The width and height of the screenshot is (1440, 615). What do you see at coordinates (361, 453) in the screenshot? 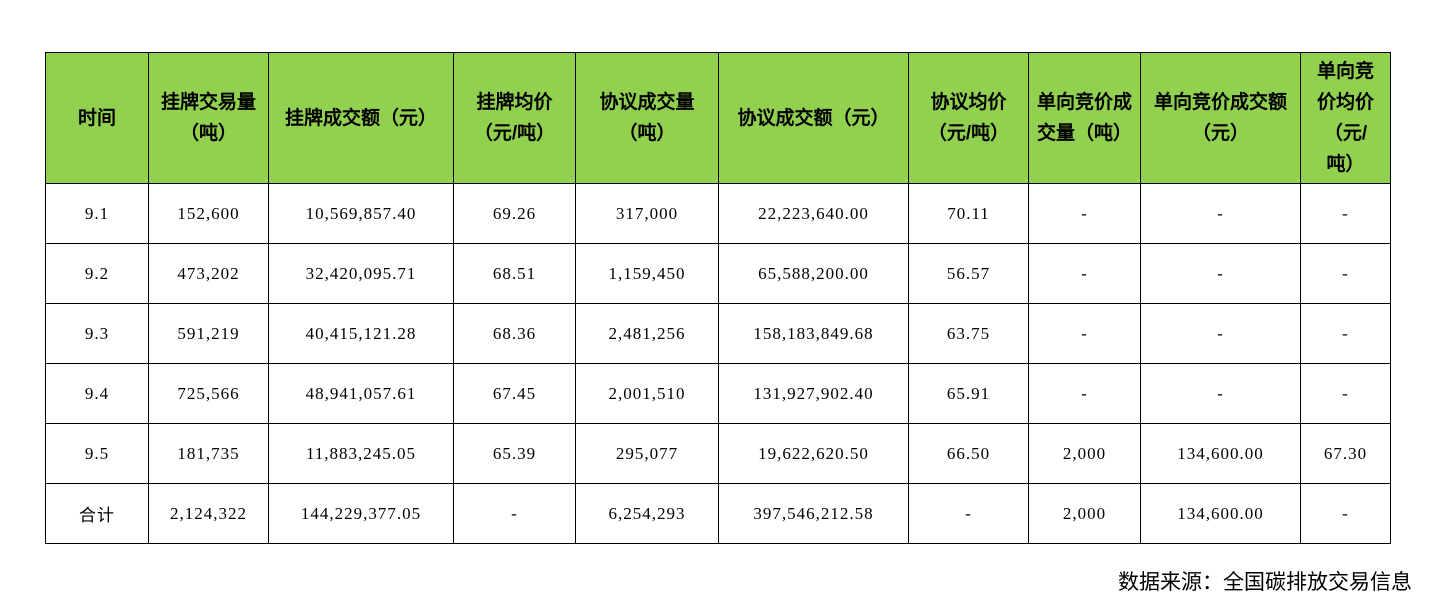
I see `table-cell: 11,883,245.05` at bounding box center [361, 453].